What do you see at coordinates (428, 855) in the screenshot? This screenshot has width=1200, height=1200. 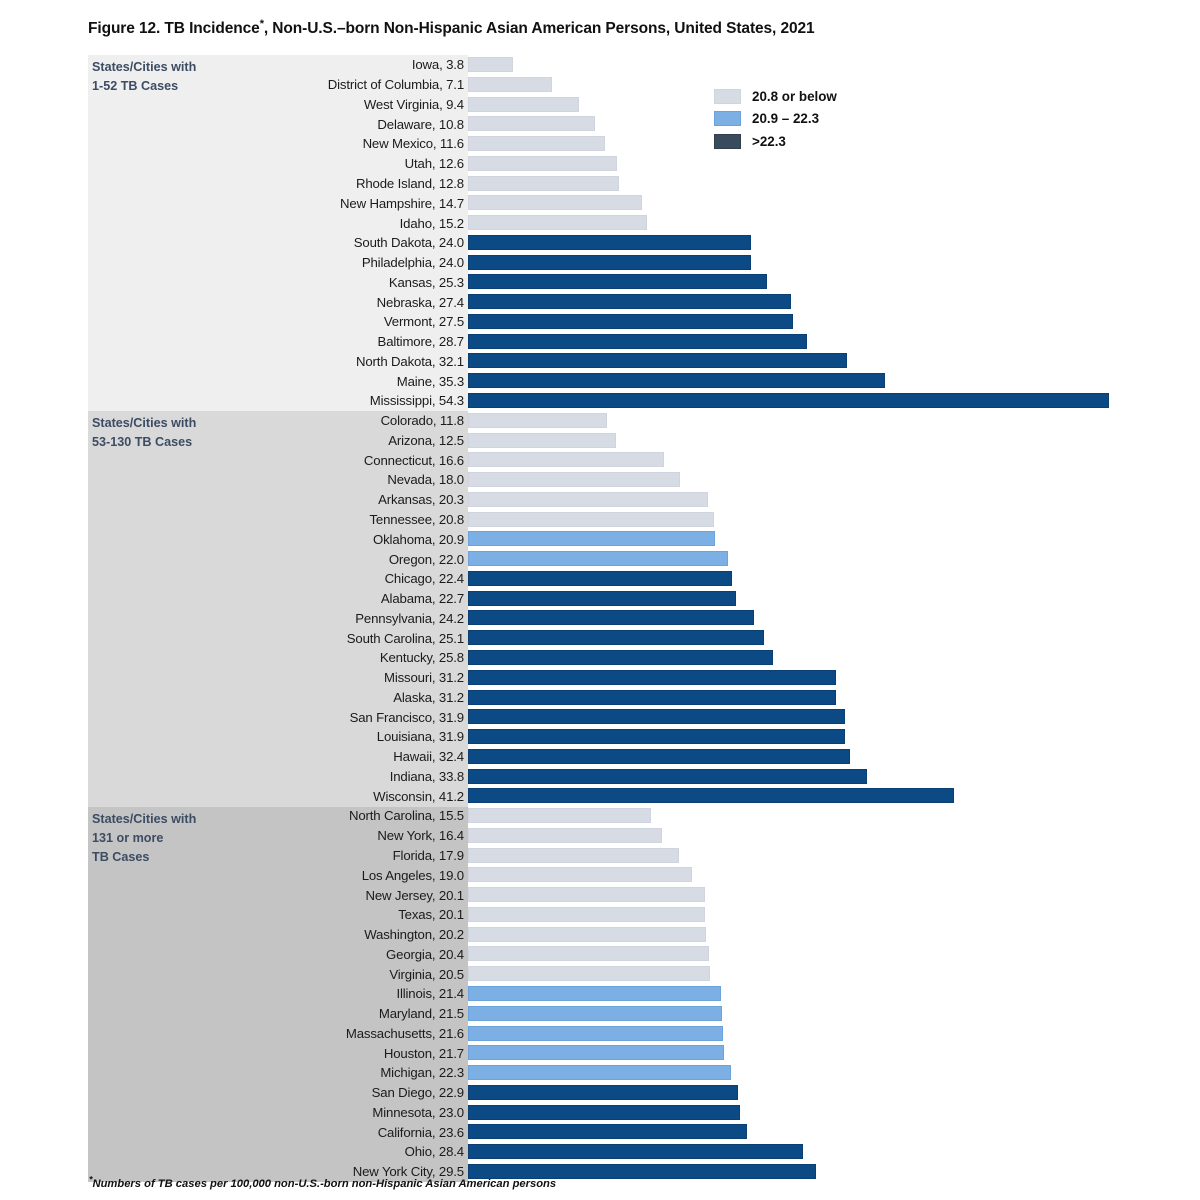 I see `bar-row-label: Florida, 17.9` at bounding box center [428, 855].